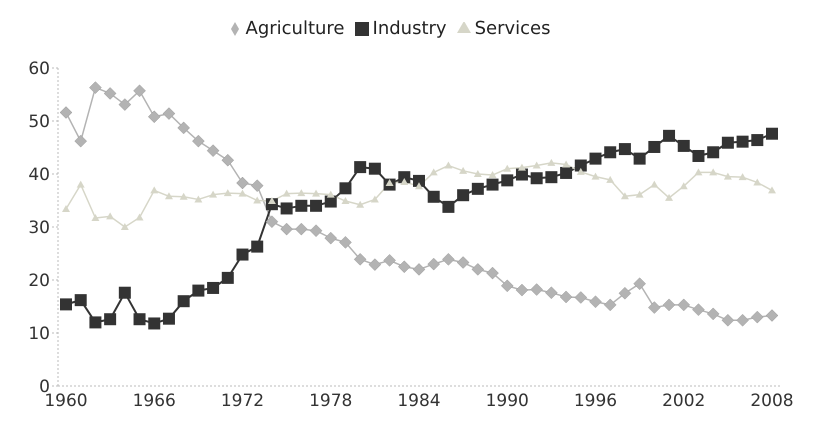  What do you see at coordinates (684, 401) in the screenshot?
I see `x-tick-label: 2002` at bounding box center [684, 401].